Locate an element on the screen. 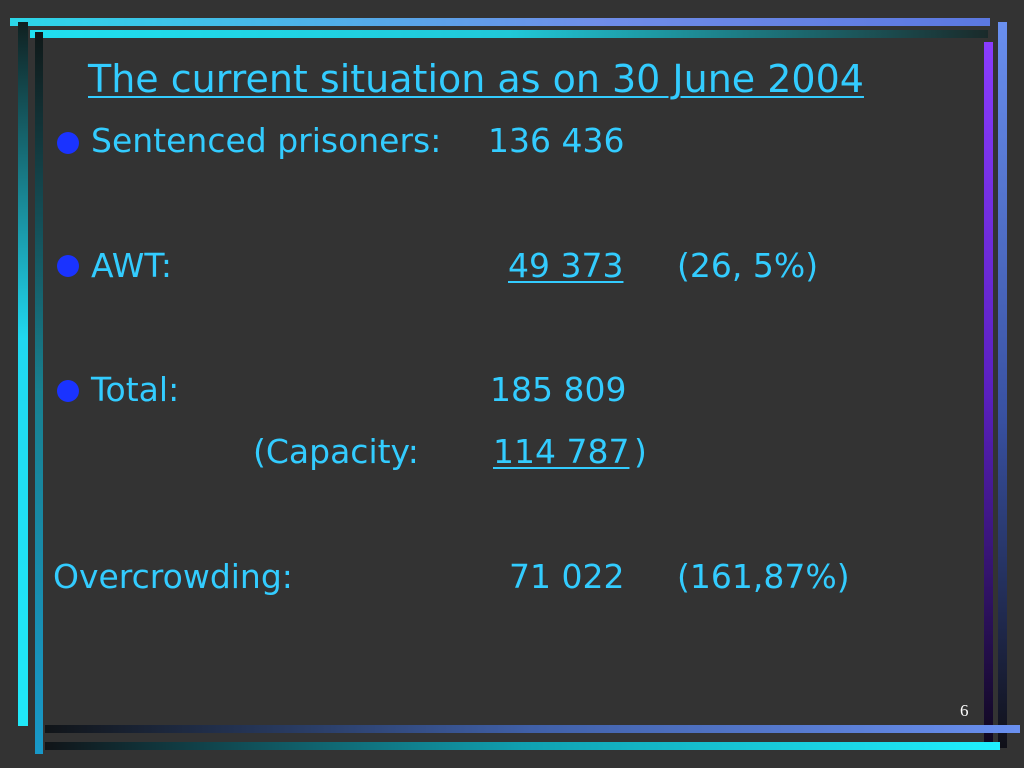  overcrowding-note: (161,87%) is located at coordinates (763, 576).